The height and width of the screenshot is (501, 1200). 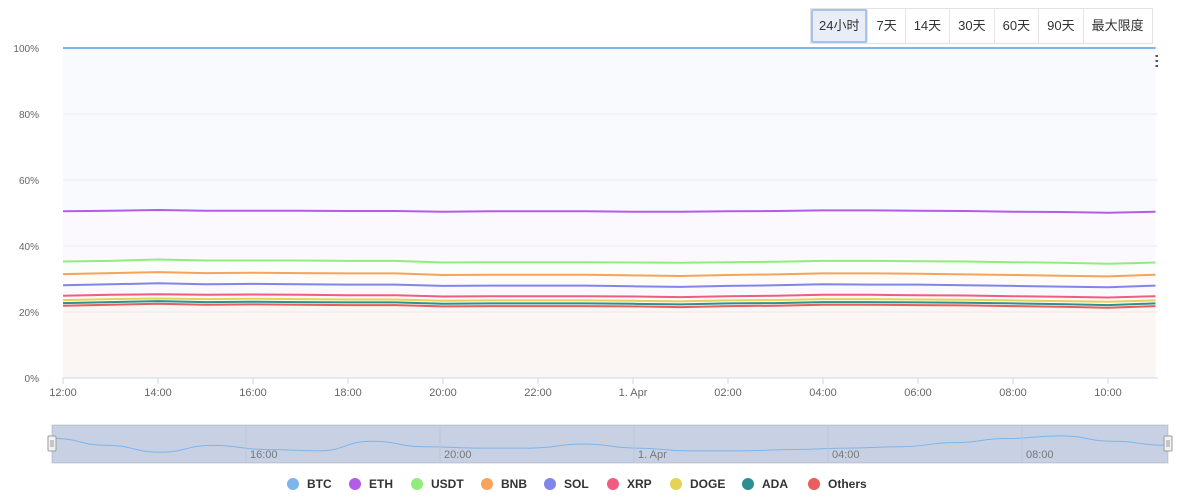 I want to click on navigator-line, so click(x=610, y=444).